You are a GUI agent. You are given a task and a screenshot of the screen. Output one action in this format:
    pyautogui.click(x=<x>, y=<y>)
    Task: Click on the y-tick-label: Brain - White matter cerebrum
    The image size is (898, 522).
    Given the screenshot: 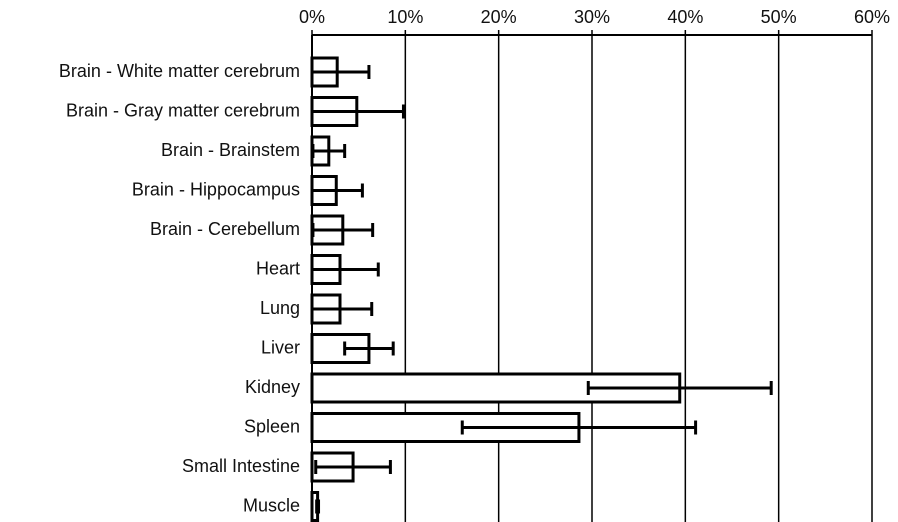 What is the action you would take?
    pyautogui.click(x=179, y=71)
    